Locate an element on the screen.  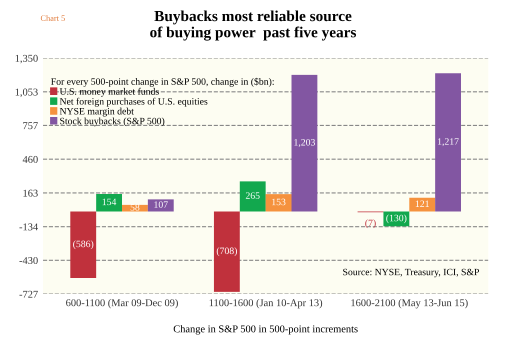
data-label: 1,203 is located at coordinates (304, 143).